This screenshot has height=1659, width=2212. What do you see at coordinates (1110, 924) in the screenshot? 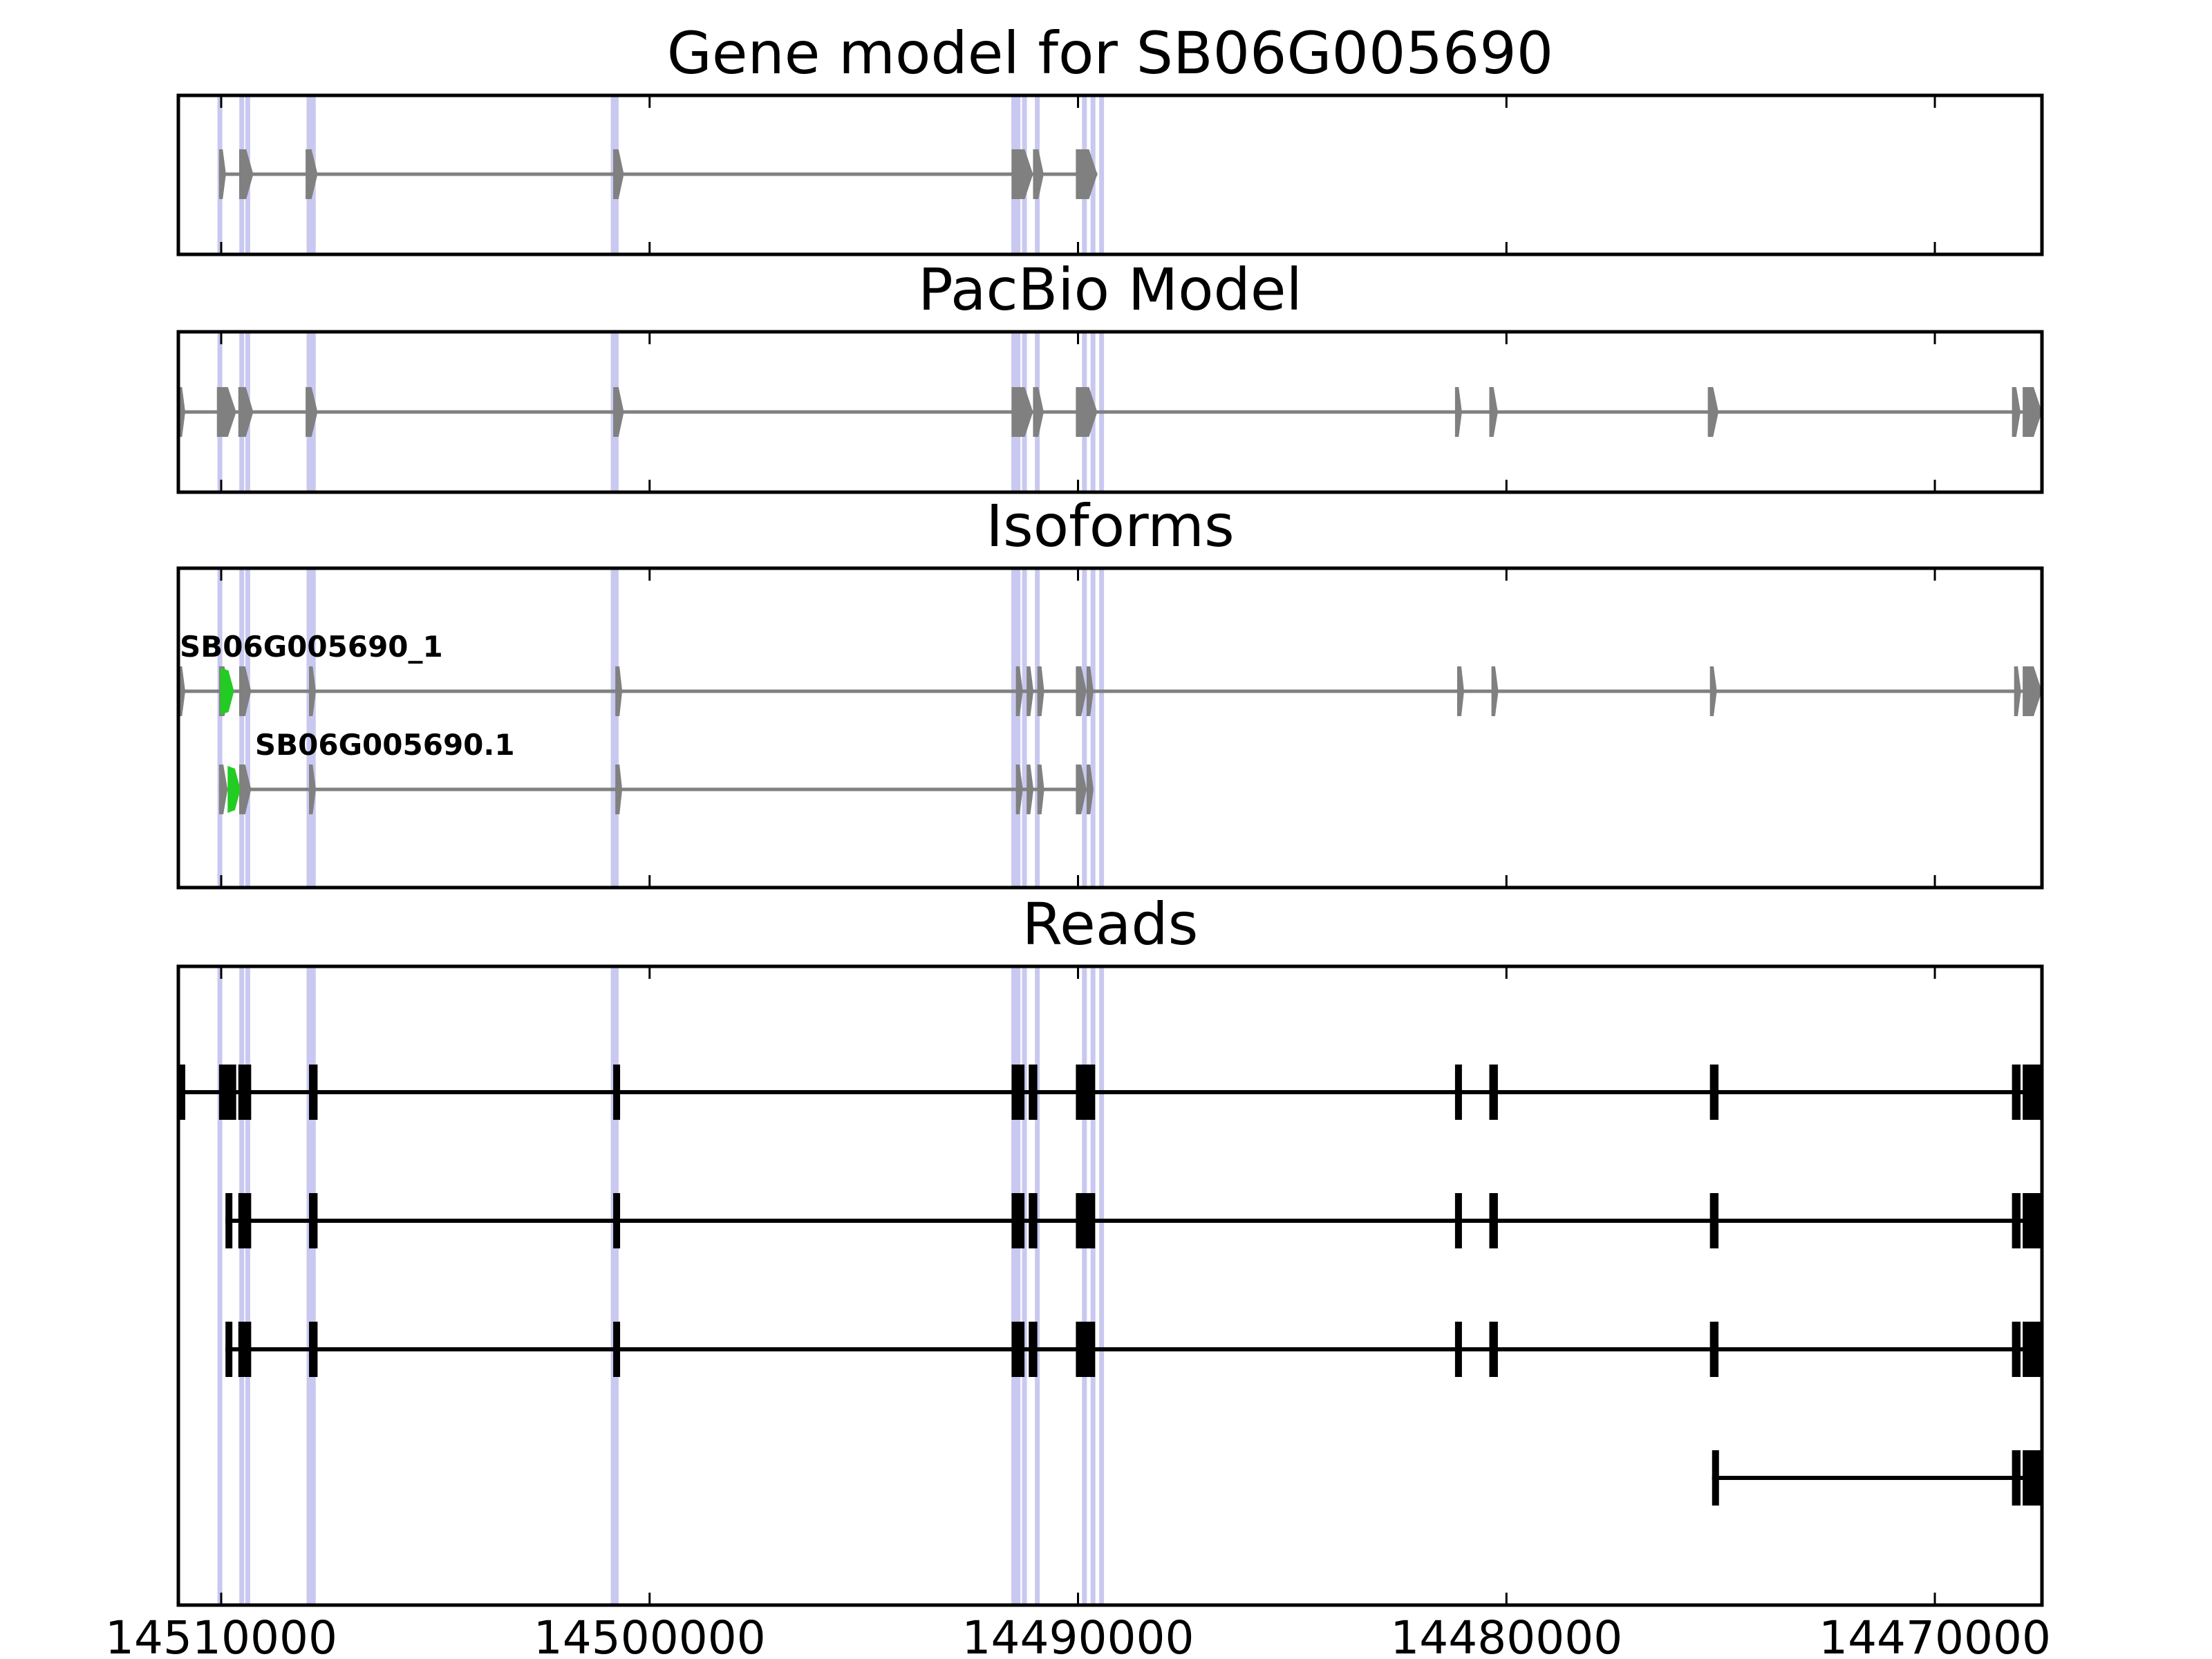
I see `panel-title: Reads` at bounding box center [1110, 924].